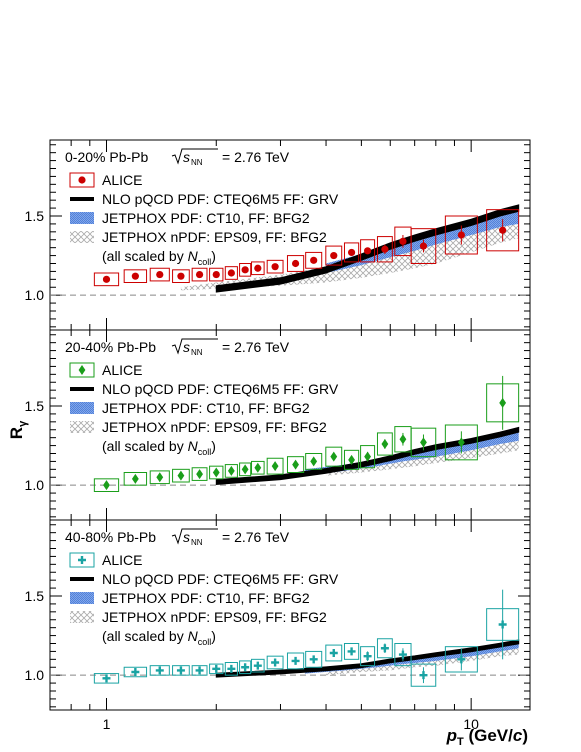  I want to click on nlo-curve, so click(367, 455).